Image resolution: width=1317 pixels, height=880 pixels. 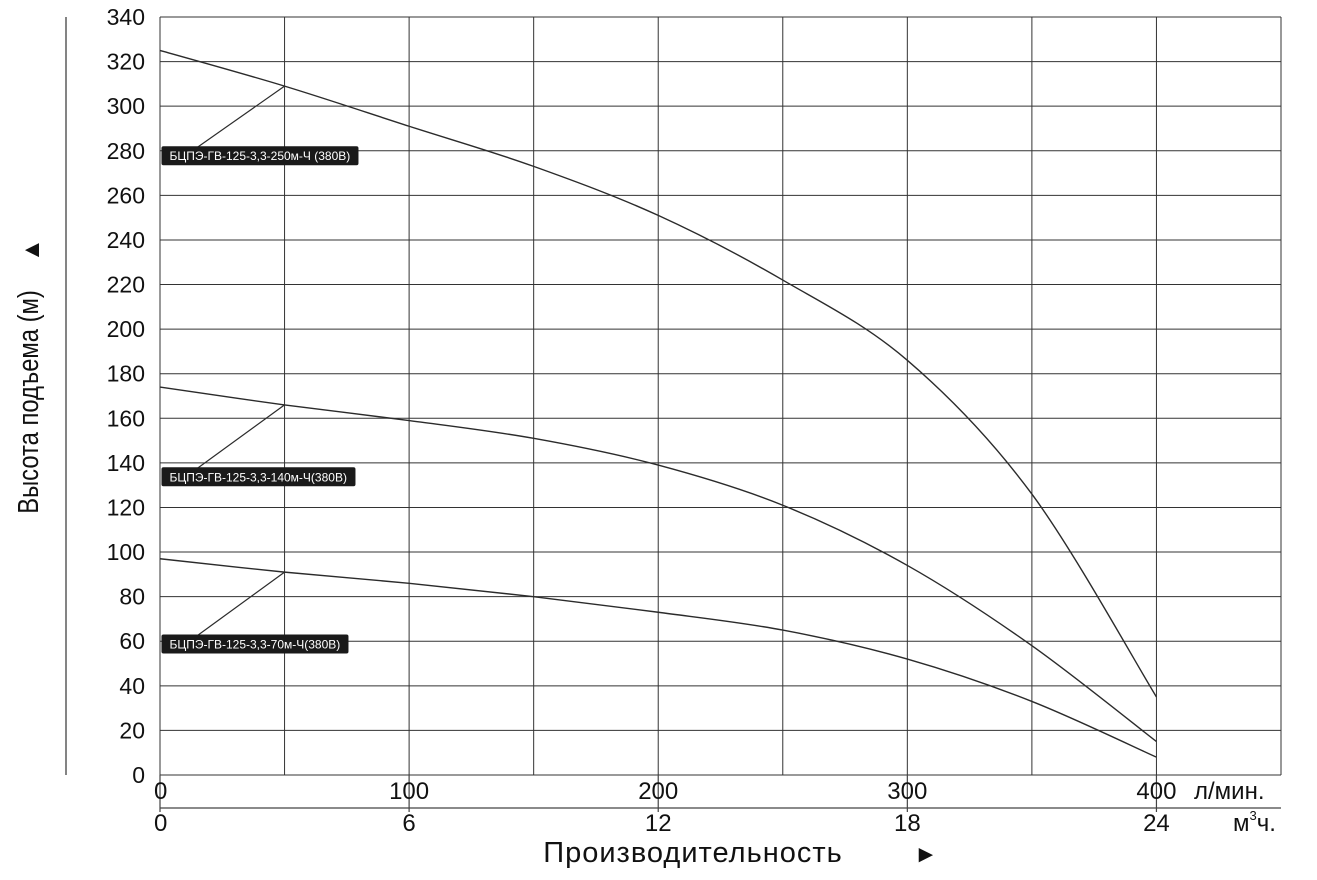 I want to click on x-tick-label-secondary: 0, so click(x=160, y=823).